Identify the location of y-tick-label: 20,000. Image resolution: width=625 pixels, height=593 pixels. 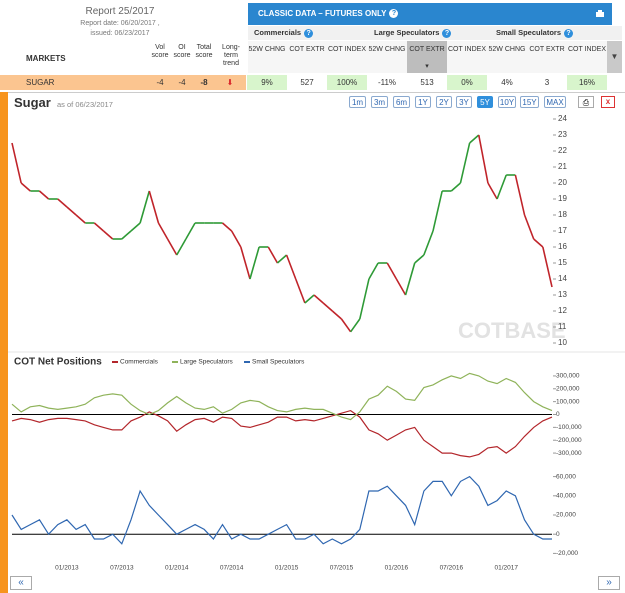
(566, 515).